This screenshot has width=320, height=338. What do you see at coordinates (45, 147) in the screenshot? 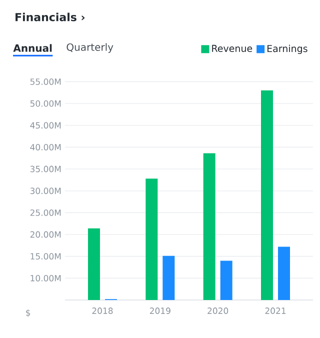
I see `y-tick-label: 40.00M` at bounding box center [45, 147].